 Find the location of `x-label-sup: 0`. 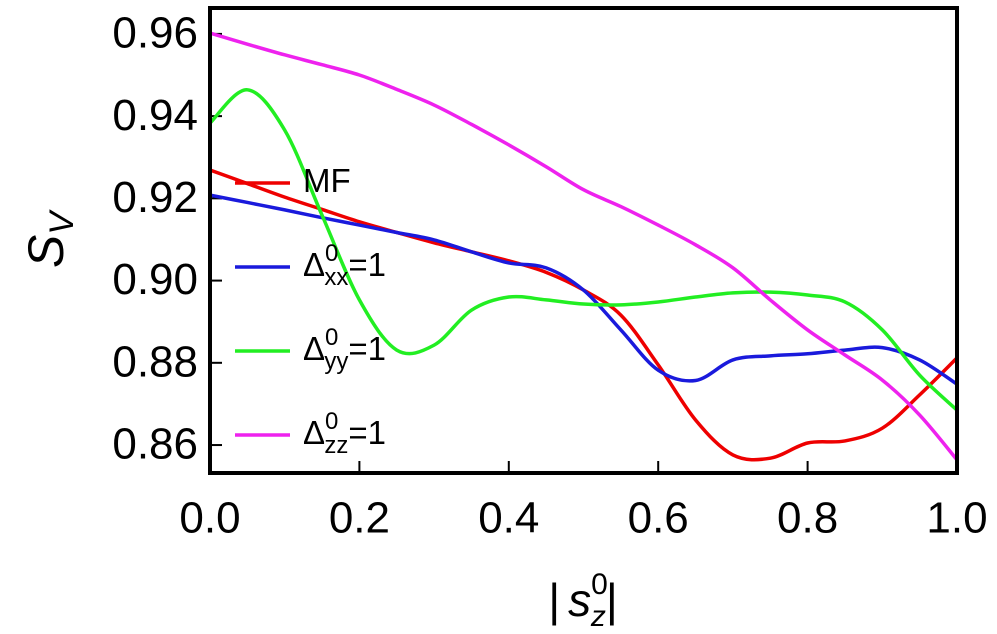

x-label-sup: 0 is located at coordinates (599, 584).